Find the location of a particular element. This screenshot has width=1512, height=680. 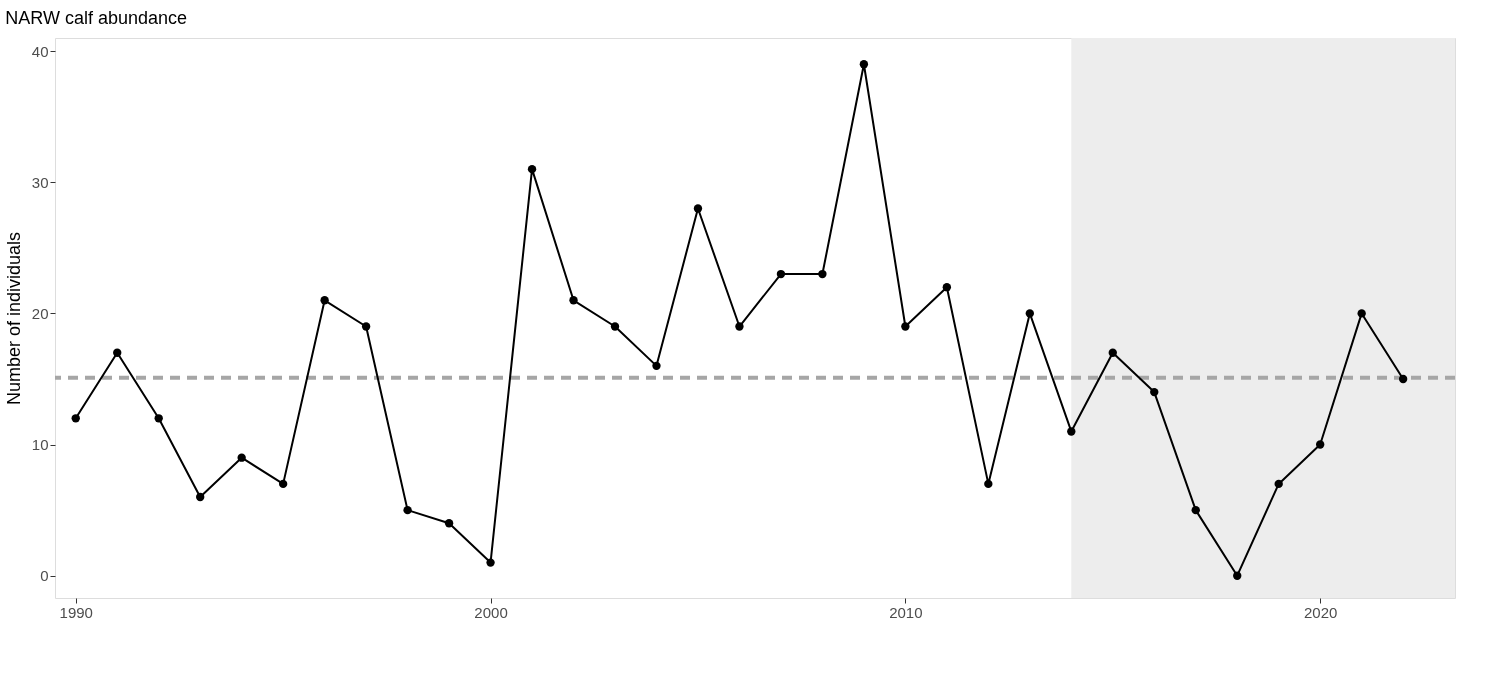

y-tick-label: 10 is located at coordinates (40, 445).